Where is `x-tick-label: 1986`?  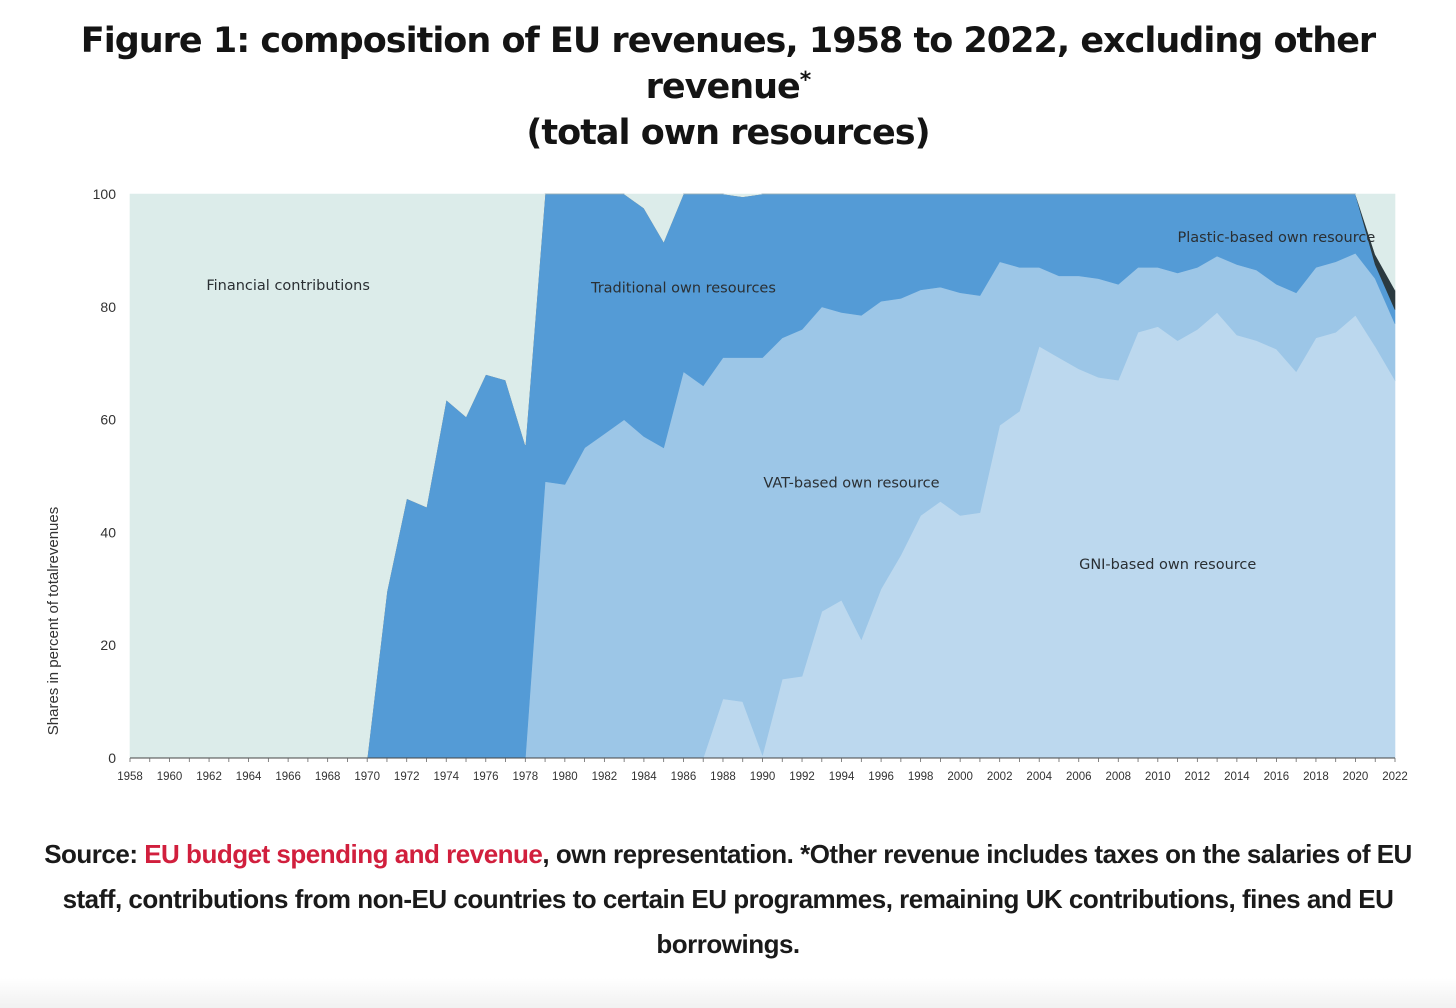 x-tick-label: 1986 is located at coordinates (684, 777).